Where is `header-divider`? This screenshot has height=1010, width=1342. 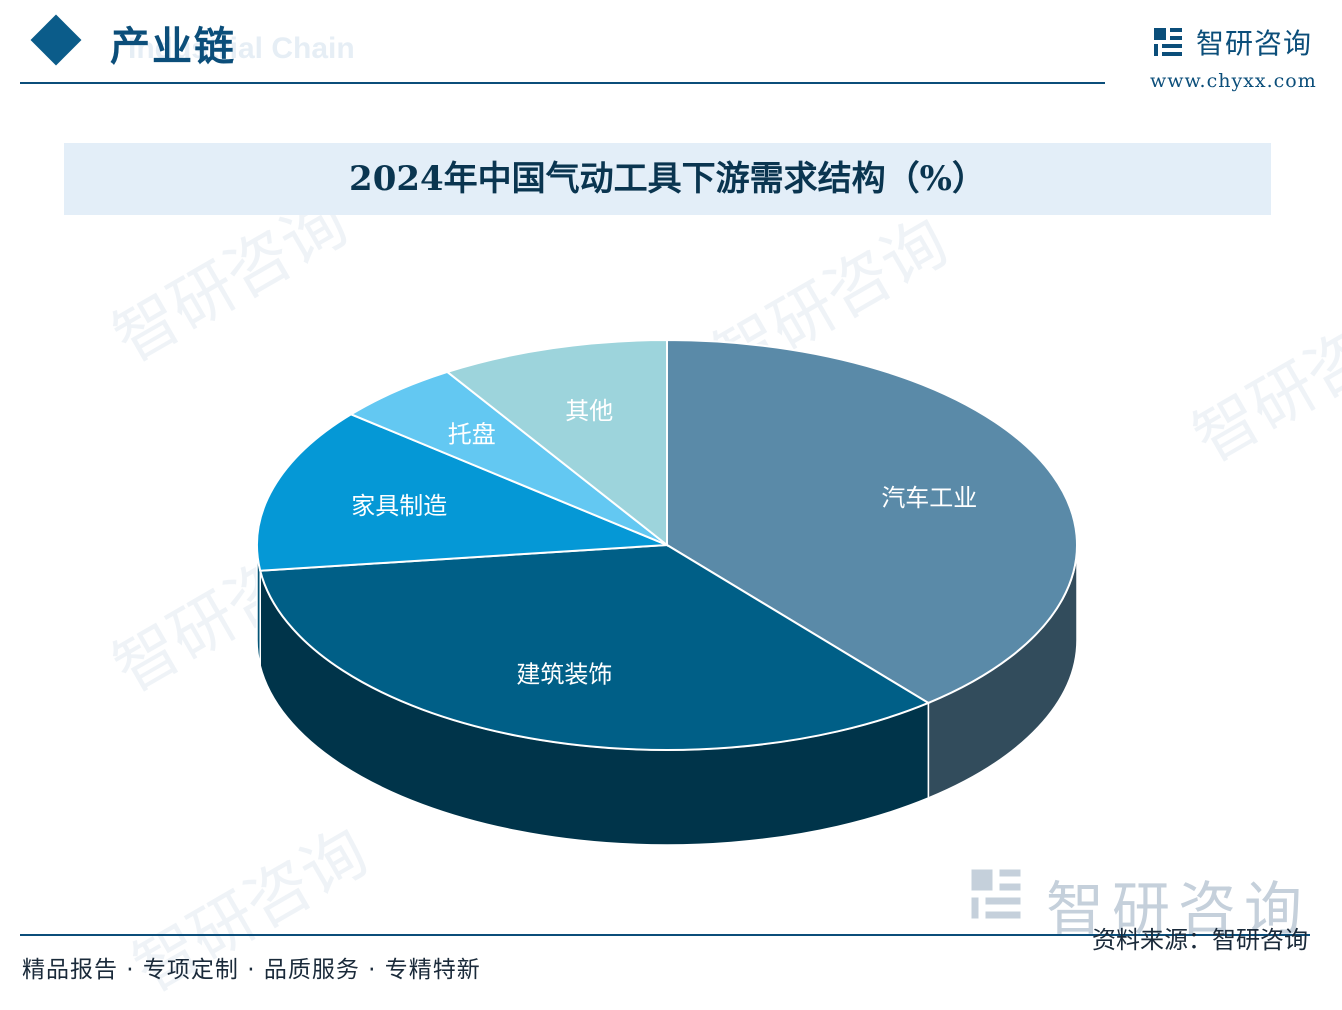 header-divider is located at coordinates (562, 83).